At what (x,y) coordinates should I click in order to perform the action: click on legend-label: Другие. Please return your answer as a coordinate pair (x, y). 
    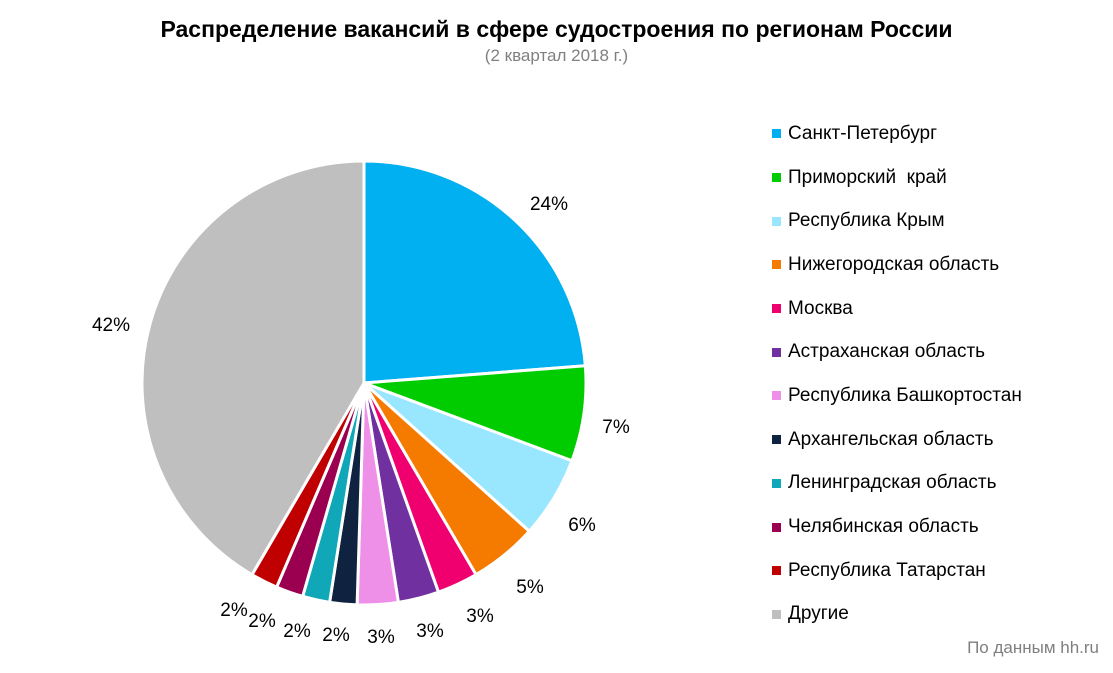
    Looking at the image, I should click on (818, 614).